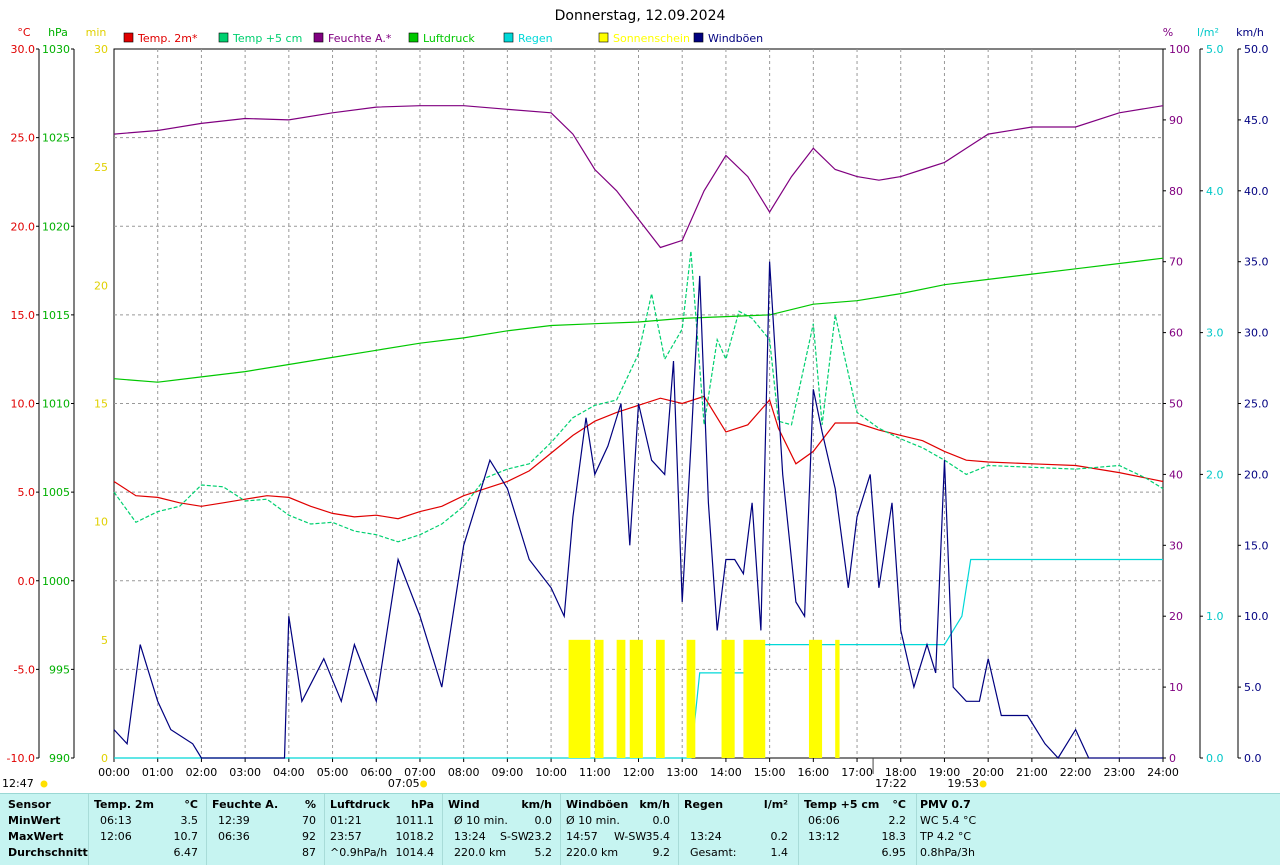 Image resolution: width=1280 pixels, height=865 pixels. Describe the element at coordinates (34, 820) in the screenshot. I see `stats-row-label-min: MinWert` at that location.